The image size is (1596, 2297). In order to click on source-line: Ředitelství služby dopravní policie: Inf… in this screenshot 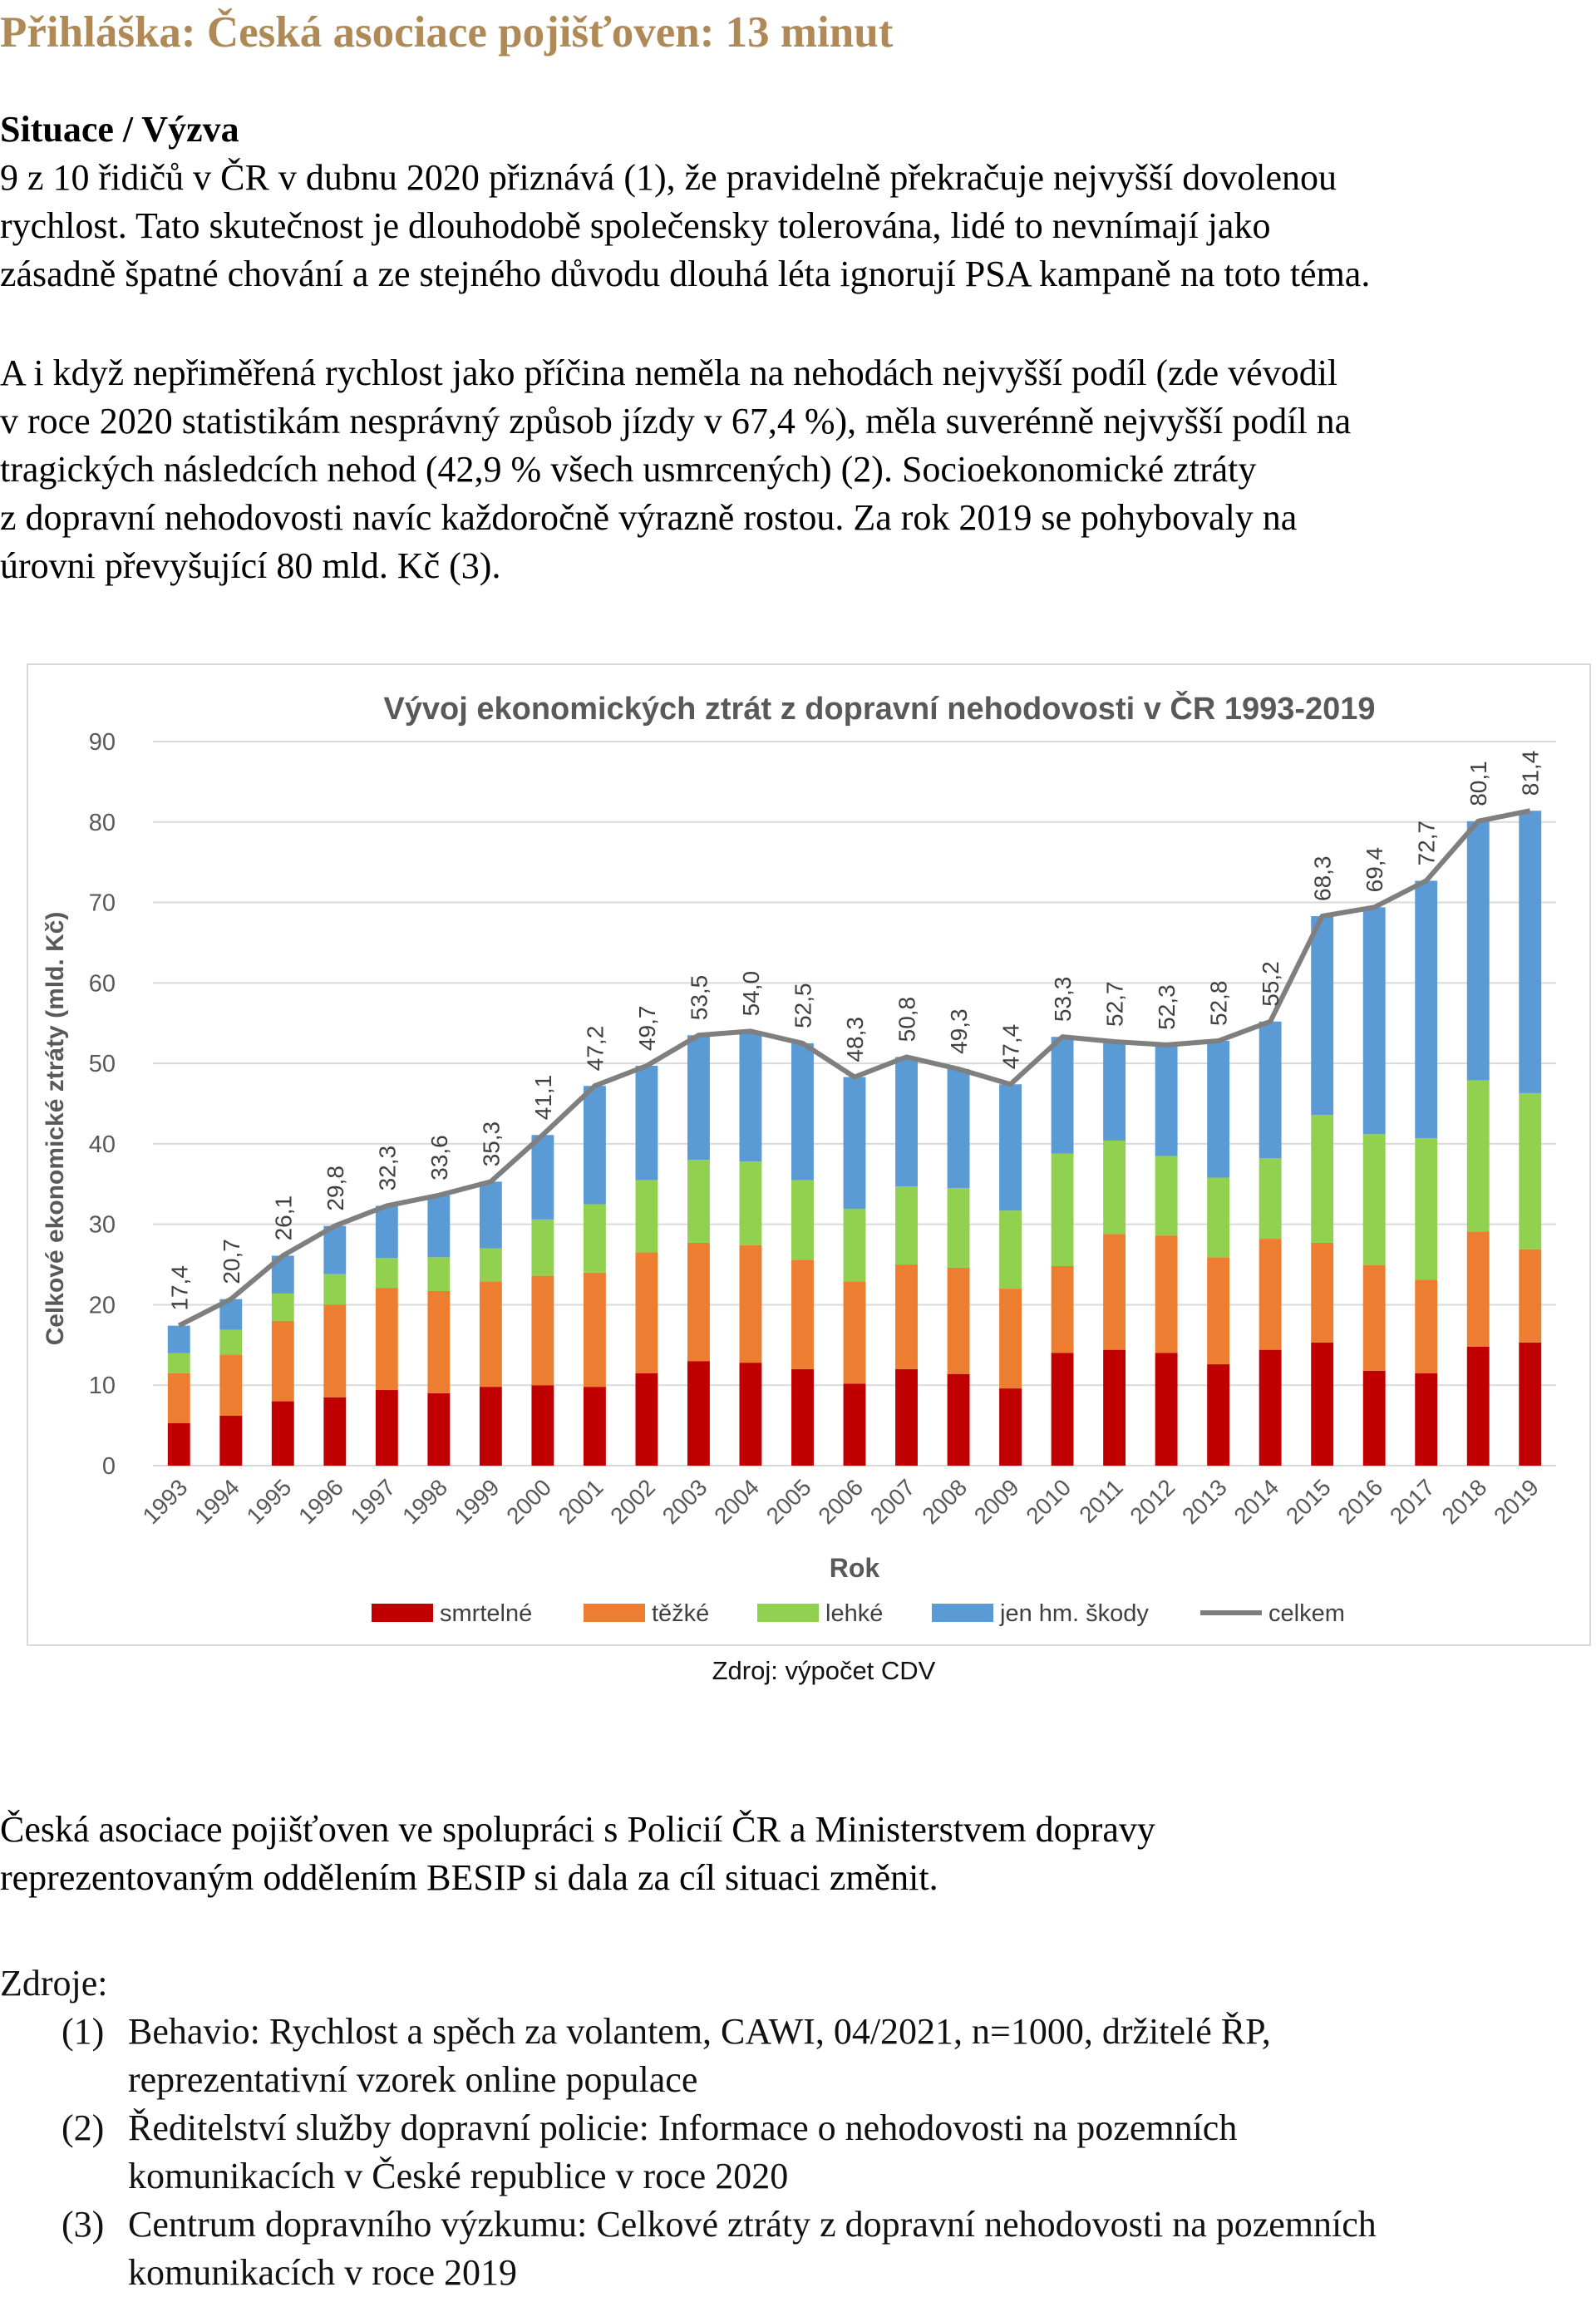, I will do `click(683, 2127)`.